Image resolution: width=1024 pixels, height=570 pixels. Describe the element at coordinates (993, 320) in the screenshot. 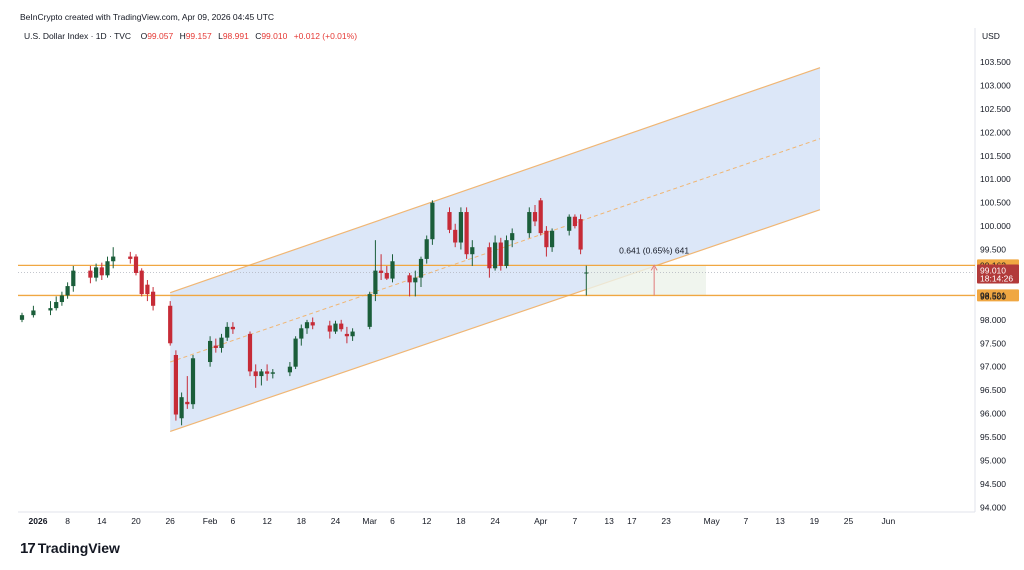

I see `y-tick-label: 98.000` at that location.